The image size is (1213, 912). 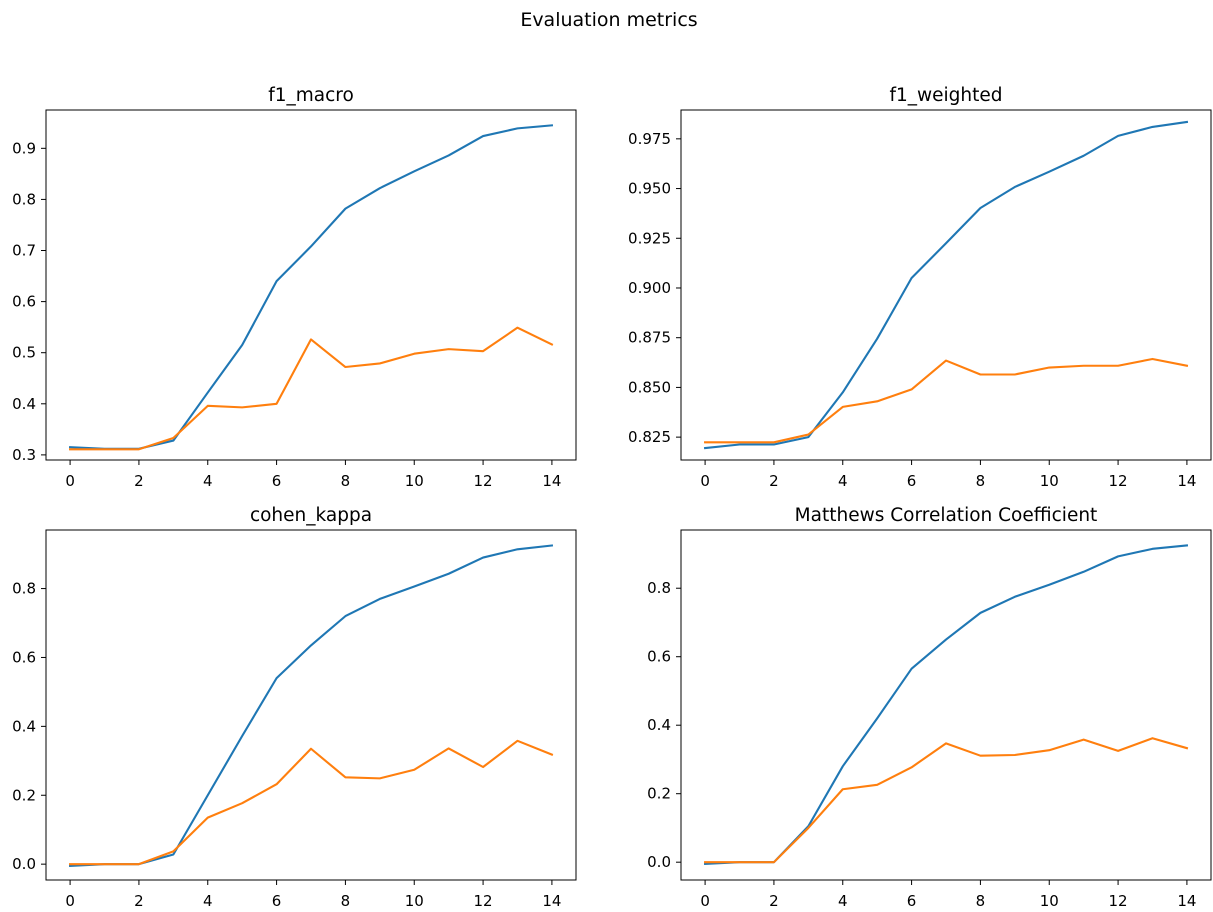 What do you see at coordinates (981, 901) in the screenshot?
I see `mcc-xtick-label: 8` at bounding box center [981, 901].